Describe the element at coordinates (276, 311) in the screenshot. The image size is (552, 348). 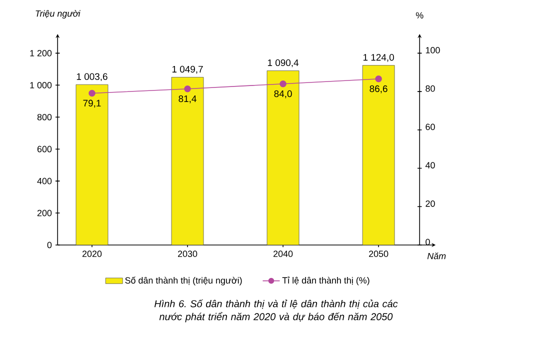
I see `text: Hình 6. Số dân thành thị và tỉ lệ dân thành thị của các nước phát triển năm 2020 và dự báo đến năm 2050` at that location.